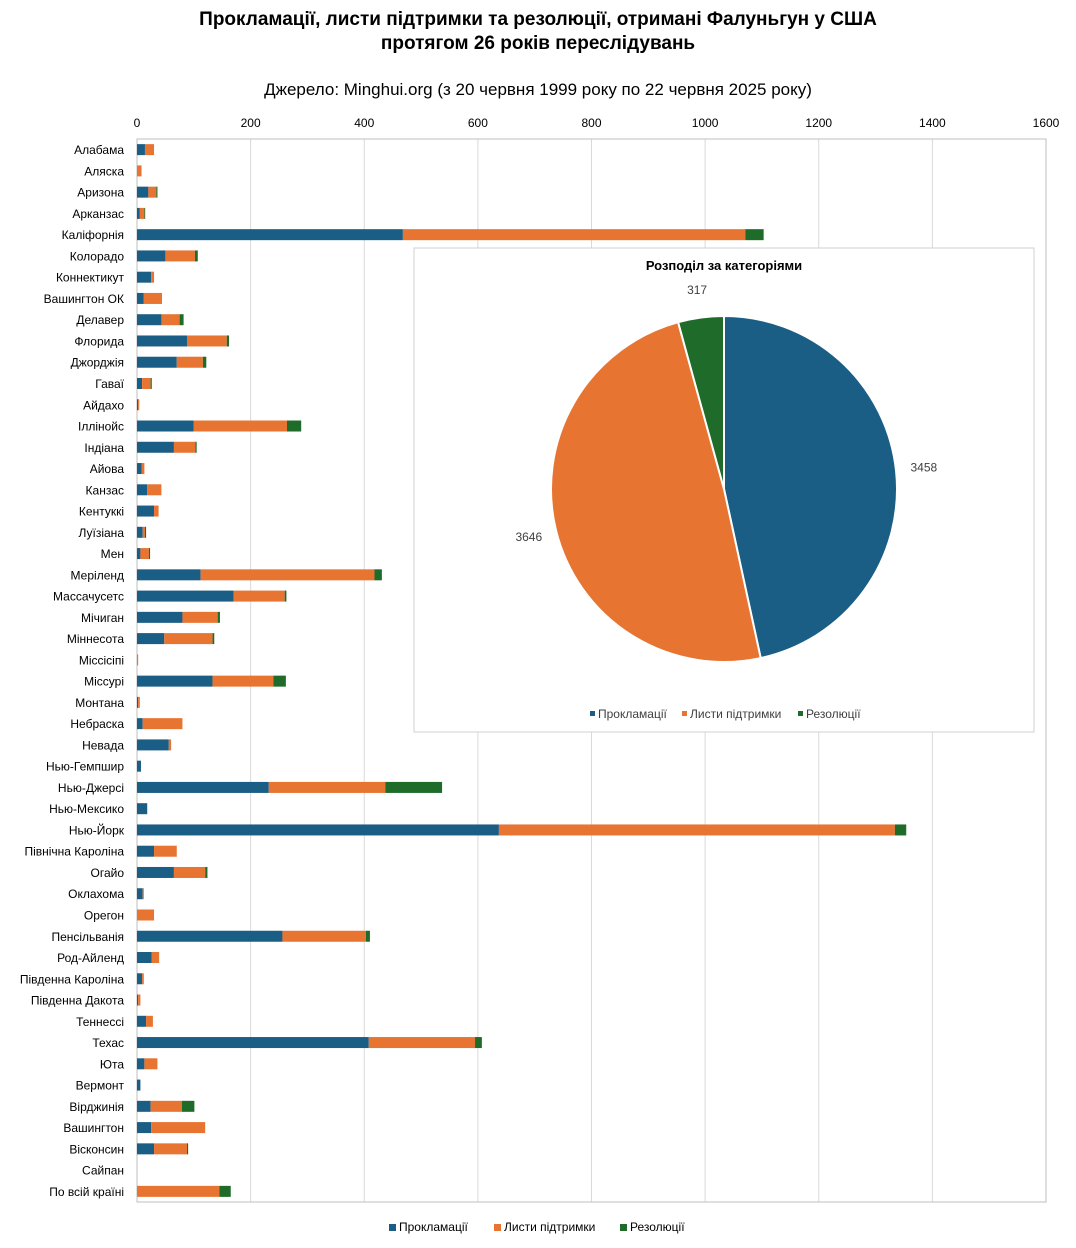 This screenshot has width=1076, height=1248. What do you see at coordinates (810, 487) in the screenshot?
I see `pie-slice-proclamations` at bounding box center [810, 487].